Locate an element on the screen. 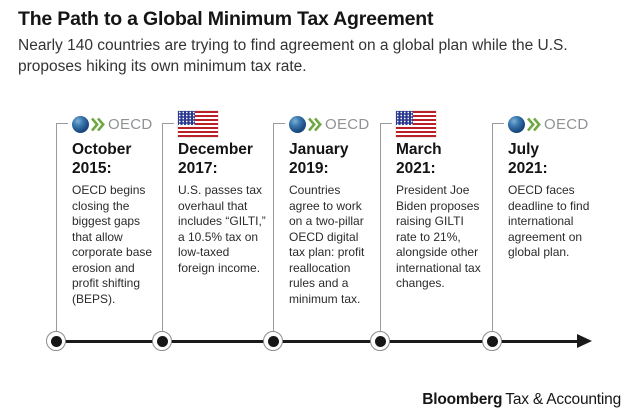 Image resolution: width=633 pixels, height=420 pixels. event-date: January 2019: is located at coordinates (319, 159).